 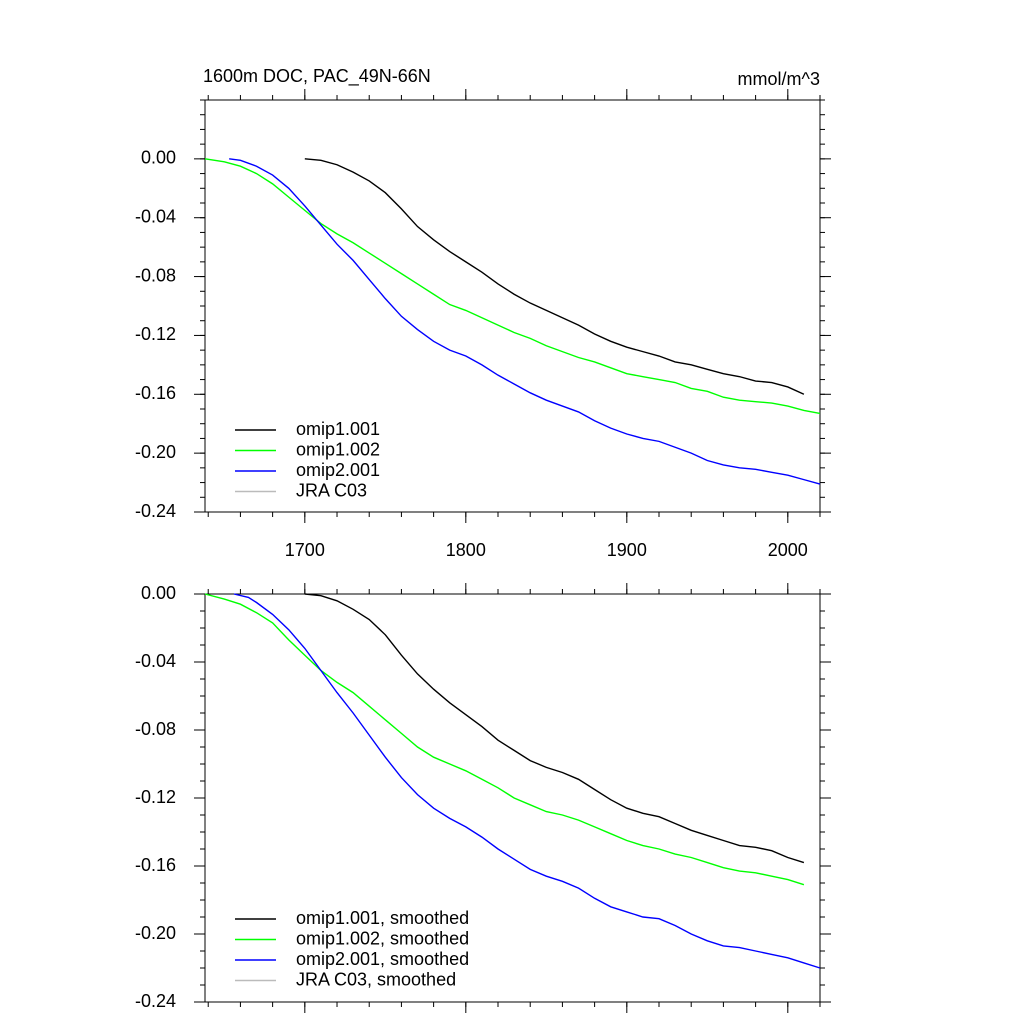 What do you see at coordinates (466, 550) in the screenshot?
I see `x-tick-label: 1800` at bounding box center [466, 550].